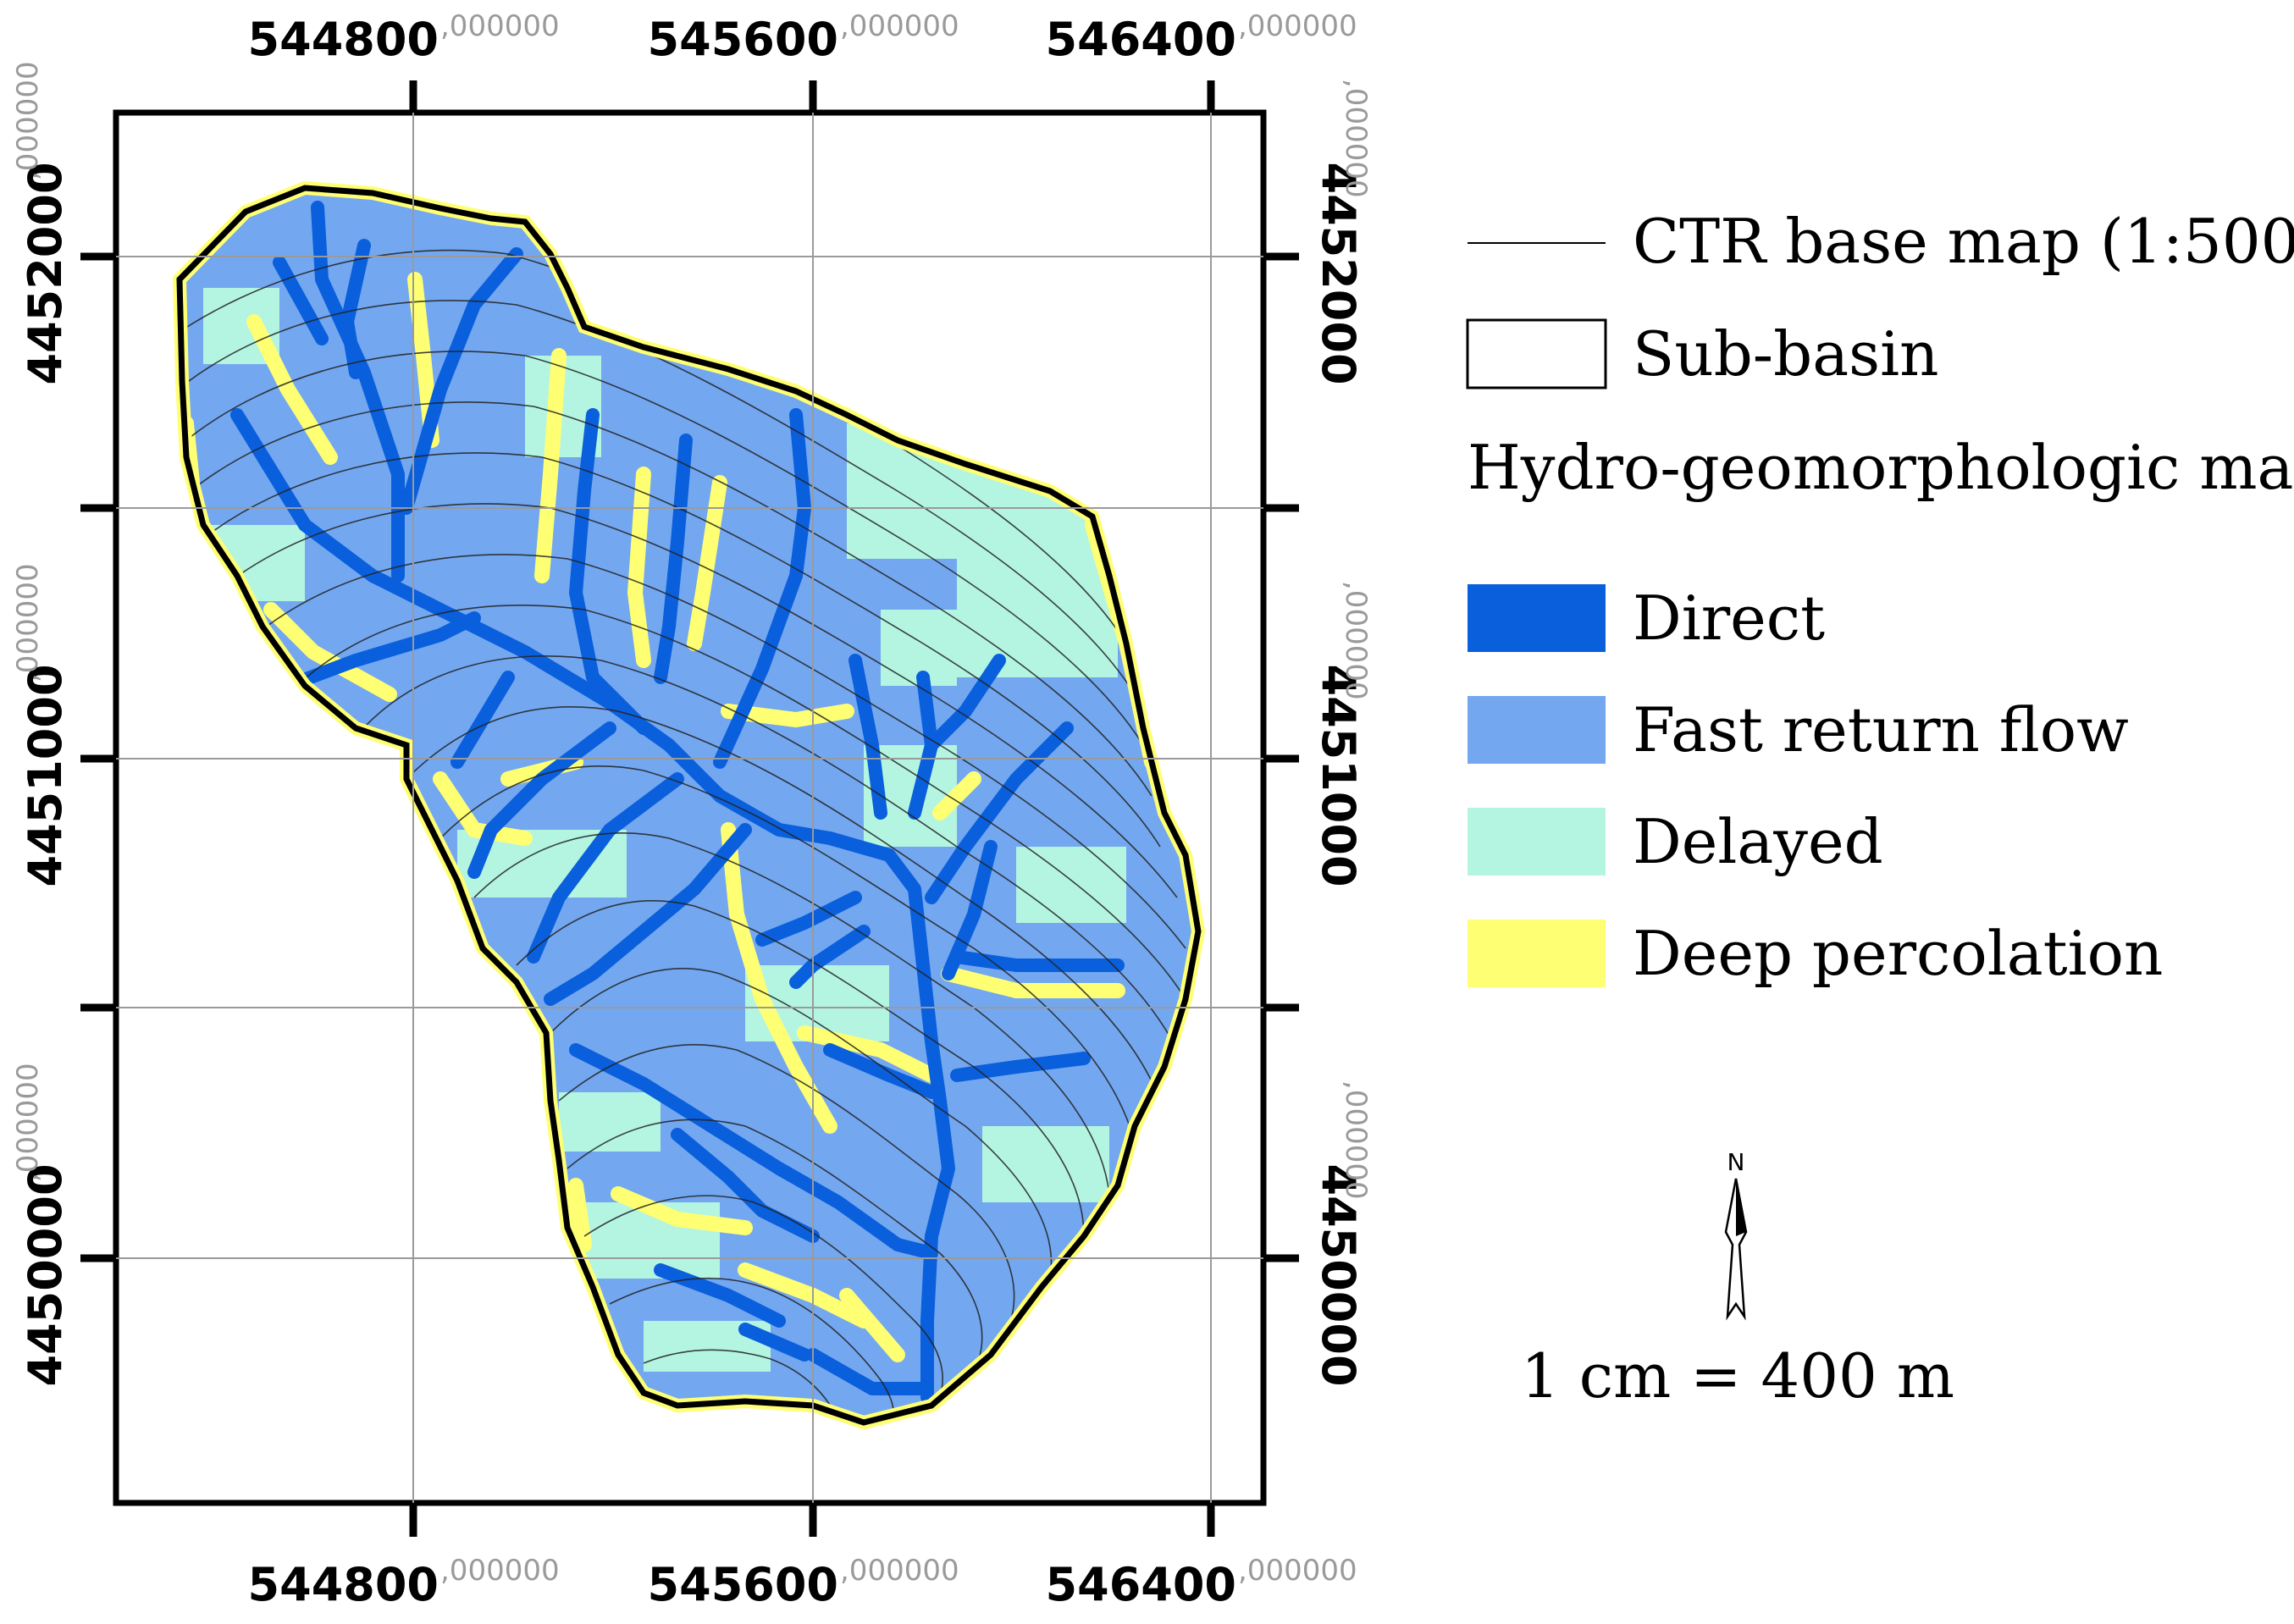 Image resolution: width=2294 pixels, height=1624 pixels. Describe the element at coordinates (343, 39) in the screenshot. I see `top-tick-label-main: 544800` at that location.